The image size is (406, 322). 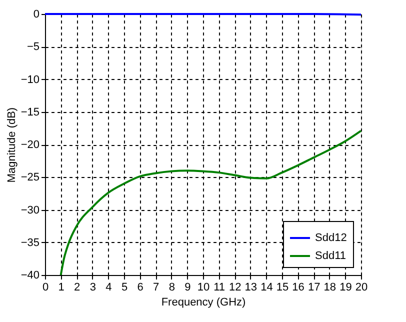 I want to click on y-axis-title: Magnitude (dB), so click(x=12, y=145).